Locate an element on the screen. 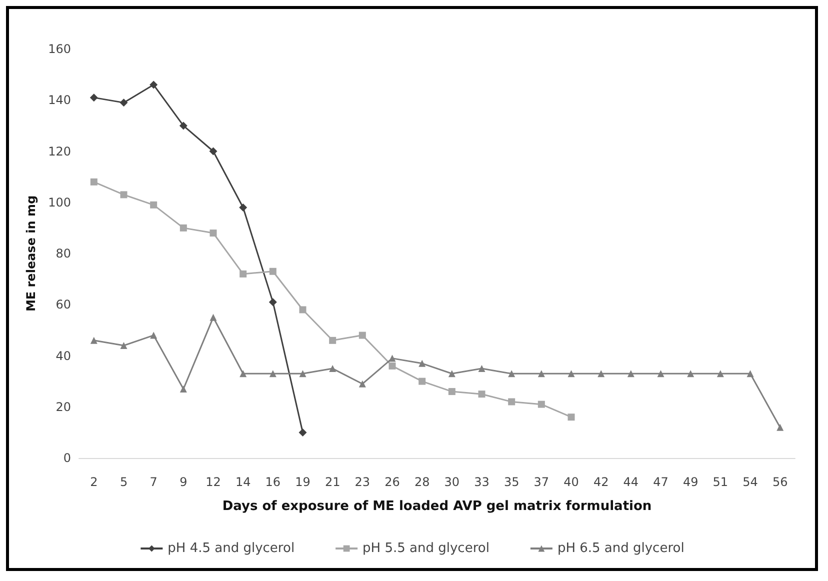 This screenshot has height=581, width=828. x-tick-label: 37 is located at coordinates (542, 482).